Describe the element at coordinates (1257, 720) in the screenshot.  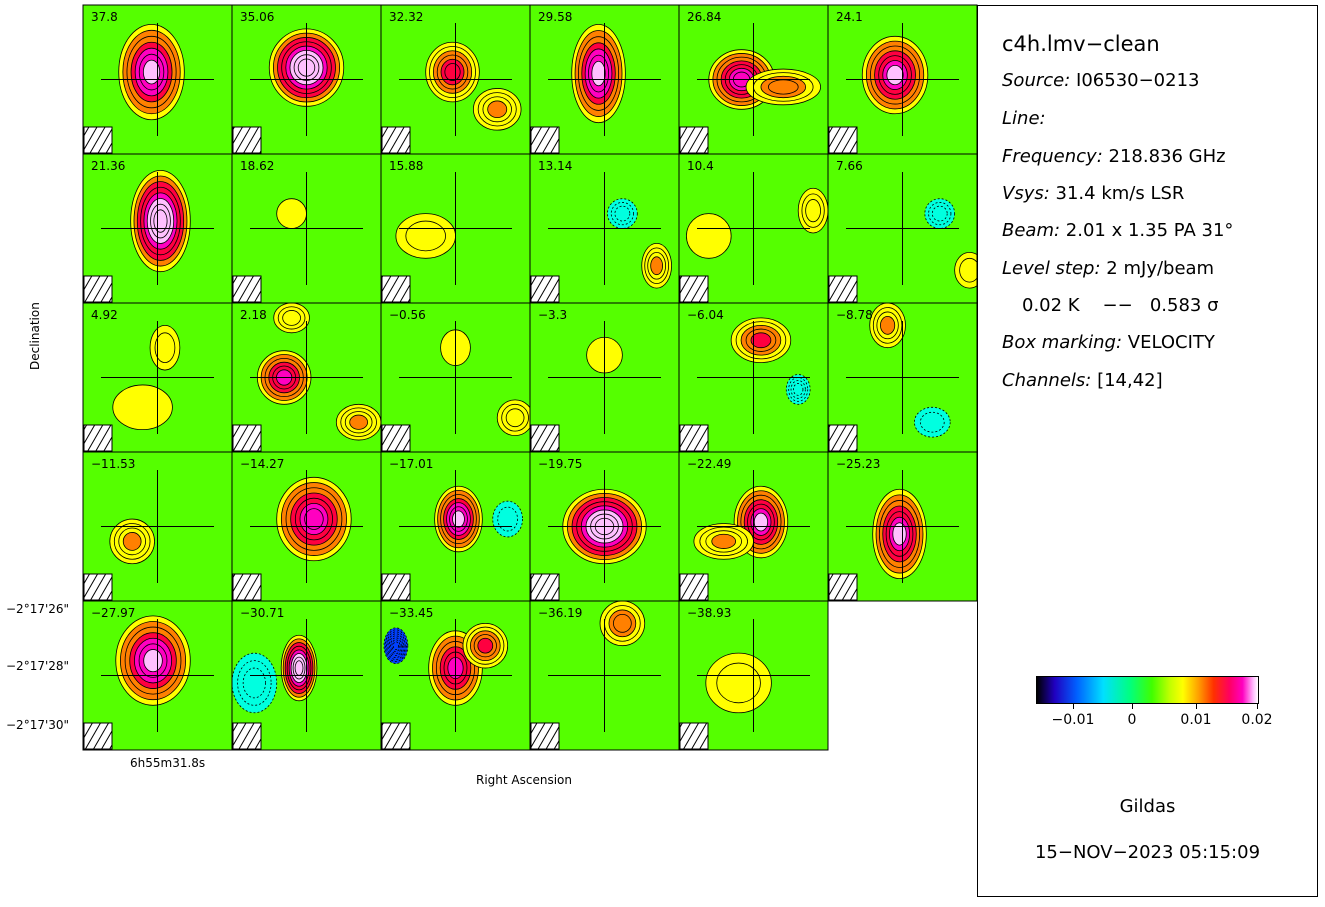
I see `colorbar-tick: 0.02` at that location.